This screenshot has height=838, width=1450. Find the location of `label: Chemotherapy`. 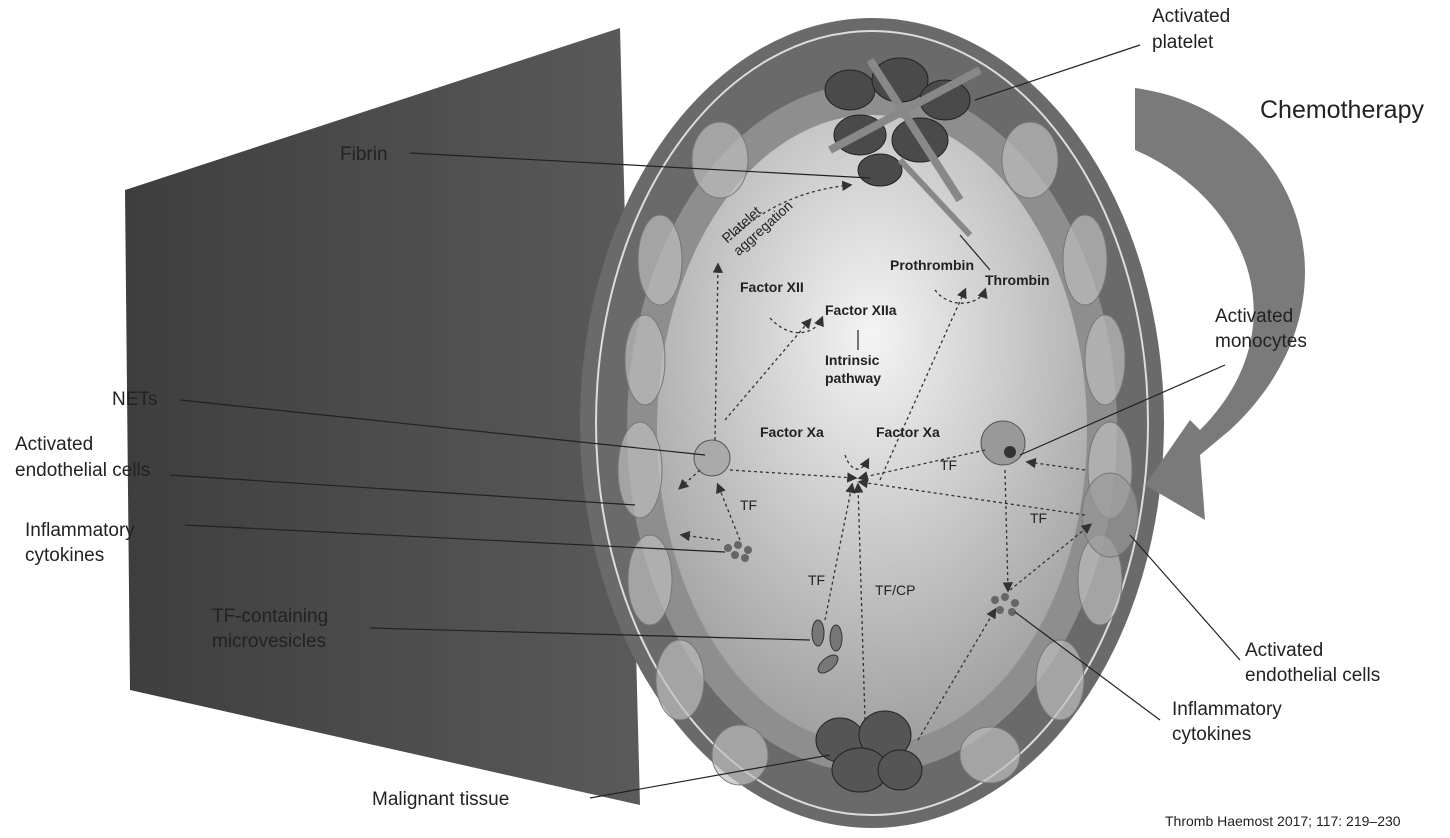

label: Chemotherapy is located at coordinates (1342, 110).